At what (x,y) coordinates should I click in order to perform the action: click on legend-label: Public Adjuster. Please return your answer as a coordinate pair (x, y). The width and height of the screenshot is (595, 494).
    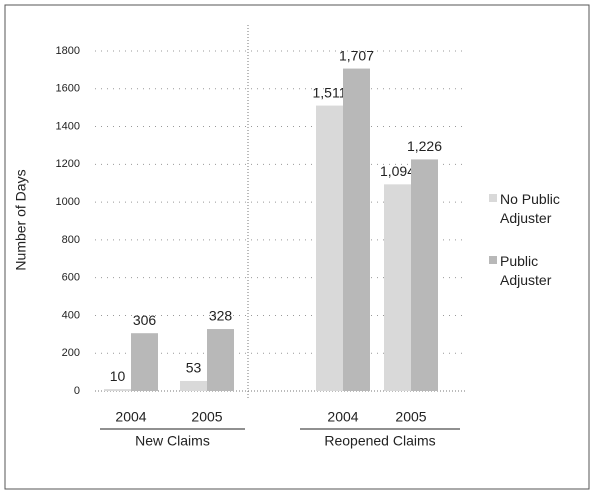
    Looking at the image, I should click on (526, 270).